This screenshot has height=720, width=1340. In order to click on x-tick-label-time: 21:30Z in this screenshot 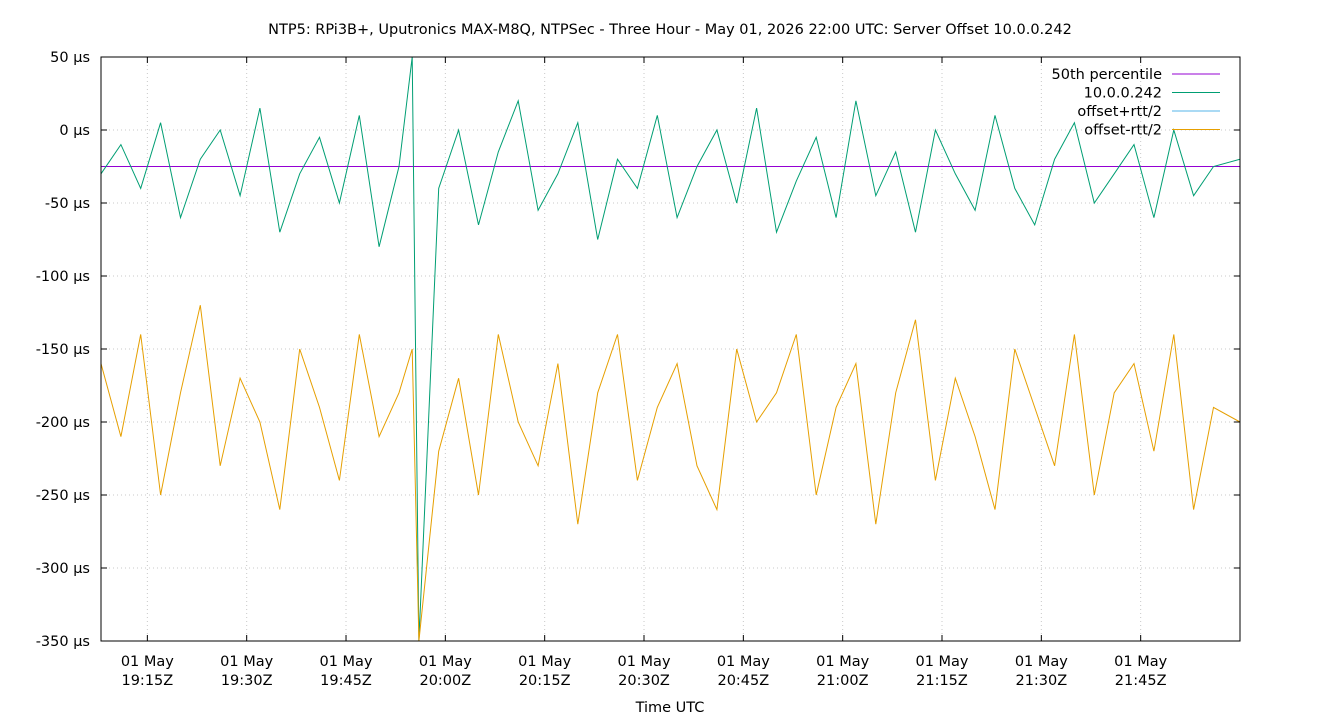, I will do `click(1041, 681)`.